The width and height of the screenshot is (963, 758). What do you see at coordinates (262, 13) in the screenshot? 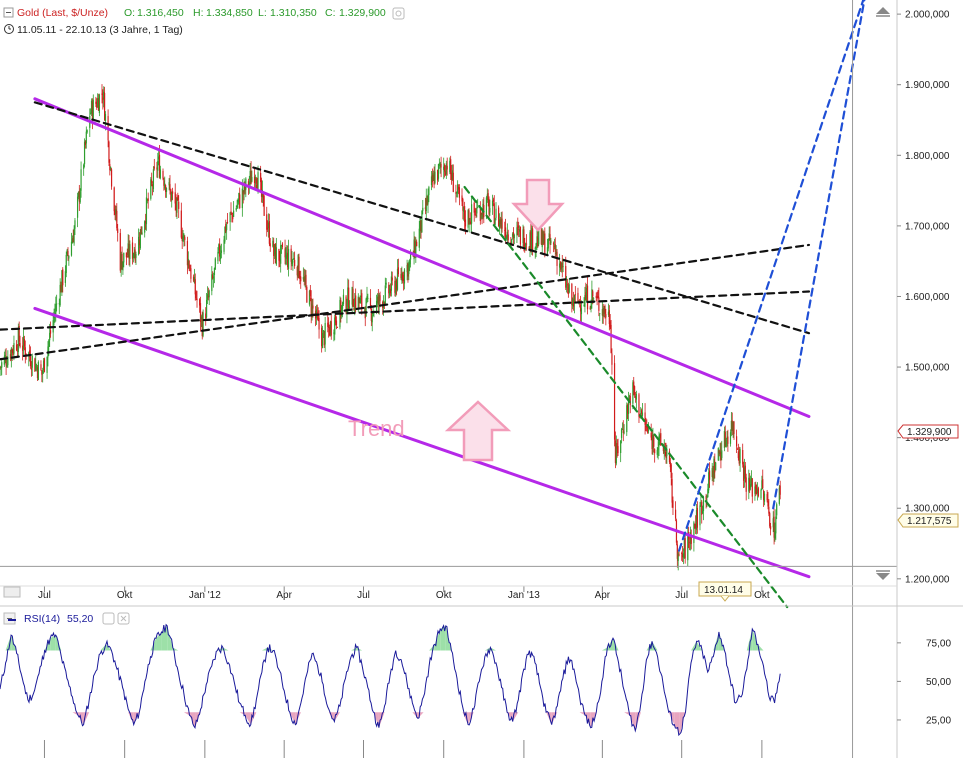
I see `low-label: L:` at bounding box center [262, 13].